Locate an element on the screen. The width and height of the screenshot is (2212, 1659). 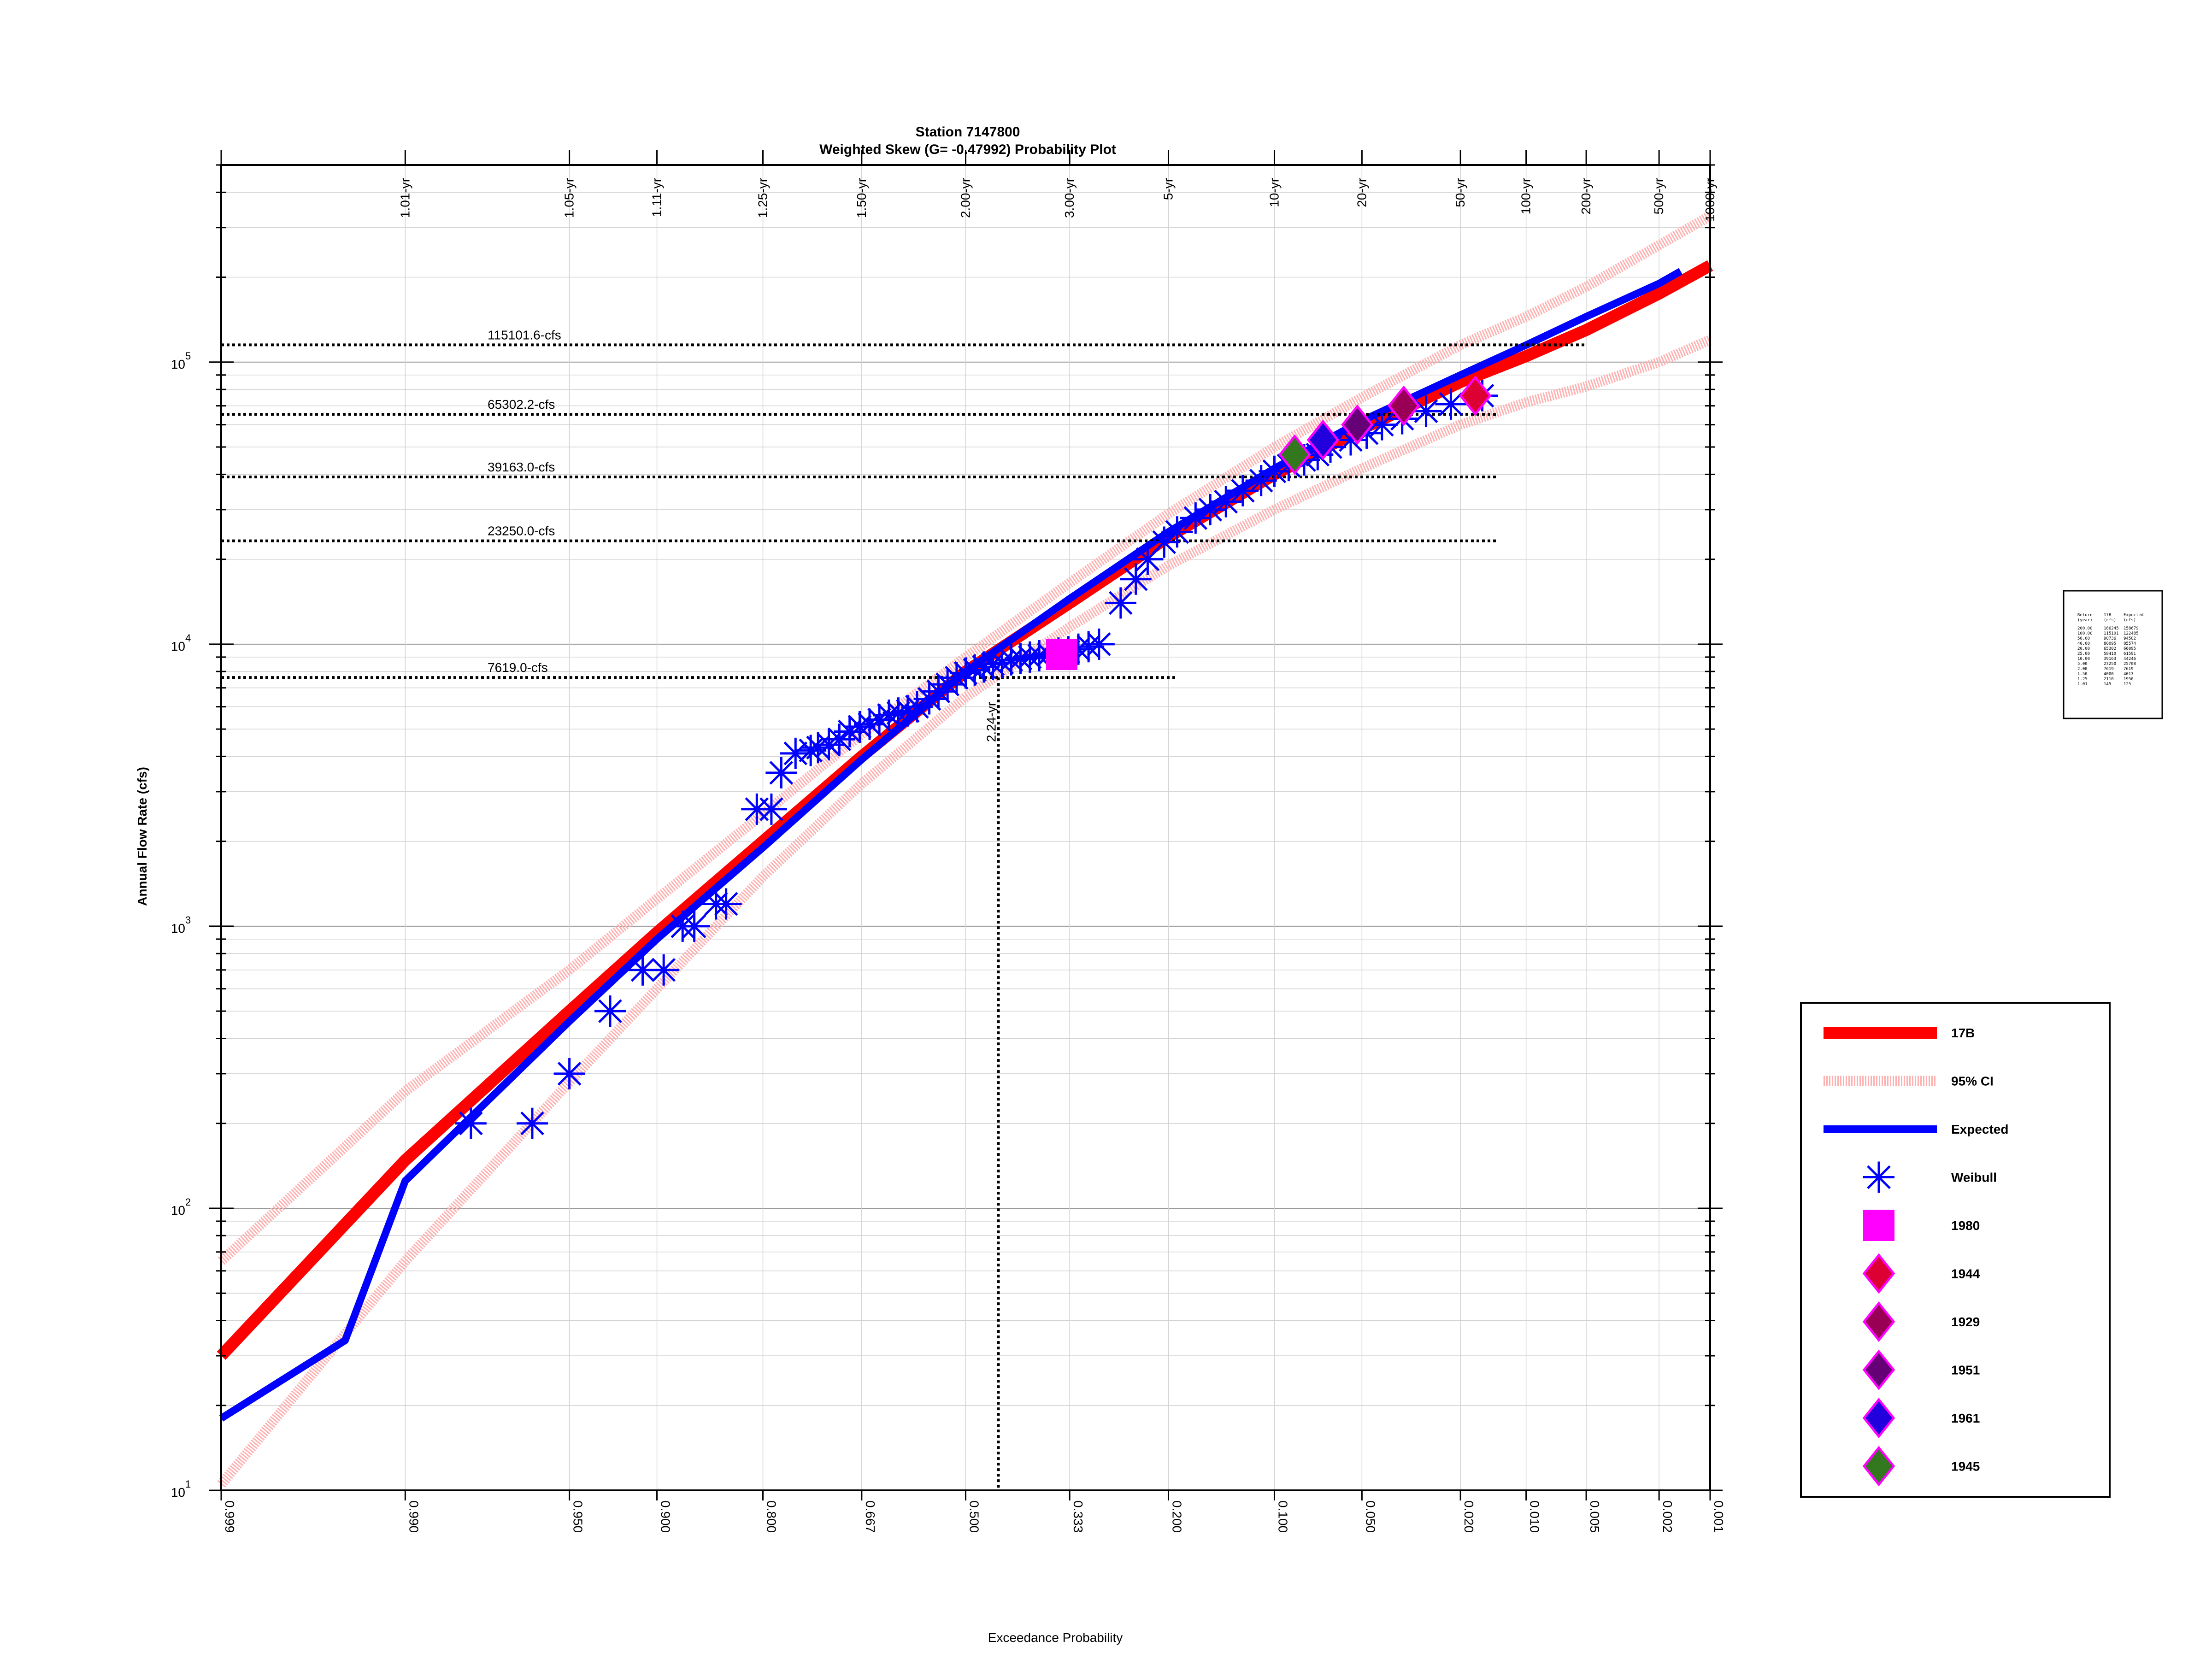
summary-cell: 5.00 is located at coordinates (2082, 664).